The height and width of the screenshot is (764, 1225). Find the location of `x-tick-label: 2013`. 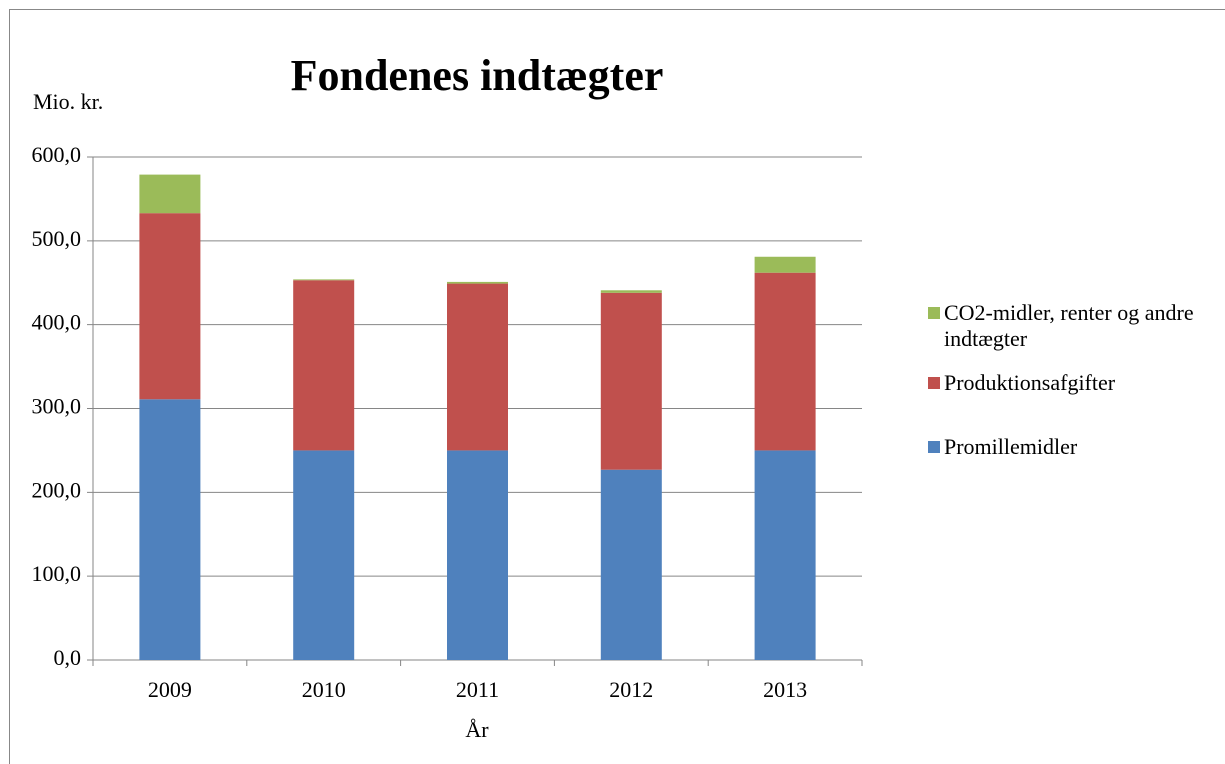

x-tick-label: 2013 is located at coordinates (785, 689).